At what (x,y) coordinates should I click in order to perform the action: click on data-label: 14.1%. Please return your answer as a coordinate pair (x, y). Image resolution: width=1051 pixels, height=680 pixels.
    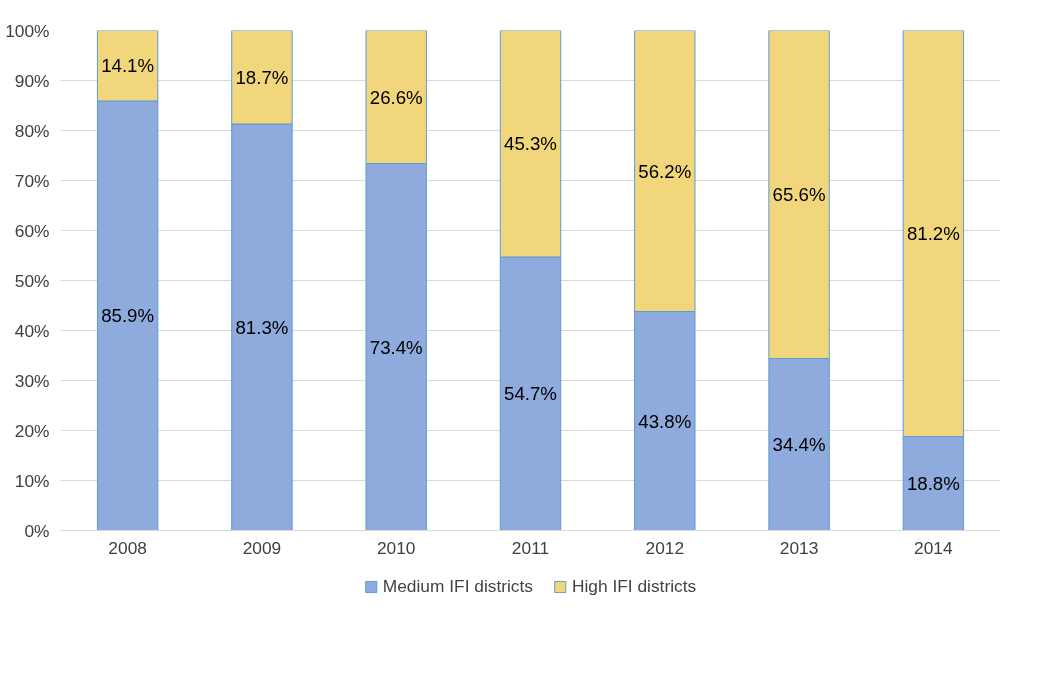
    Looking at the image, I should click on (128, 66).